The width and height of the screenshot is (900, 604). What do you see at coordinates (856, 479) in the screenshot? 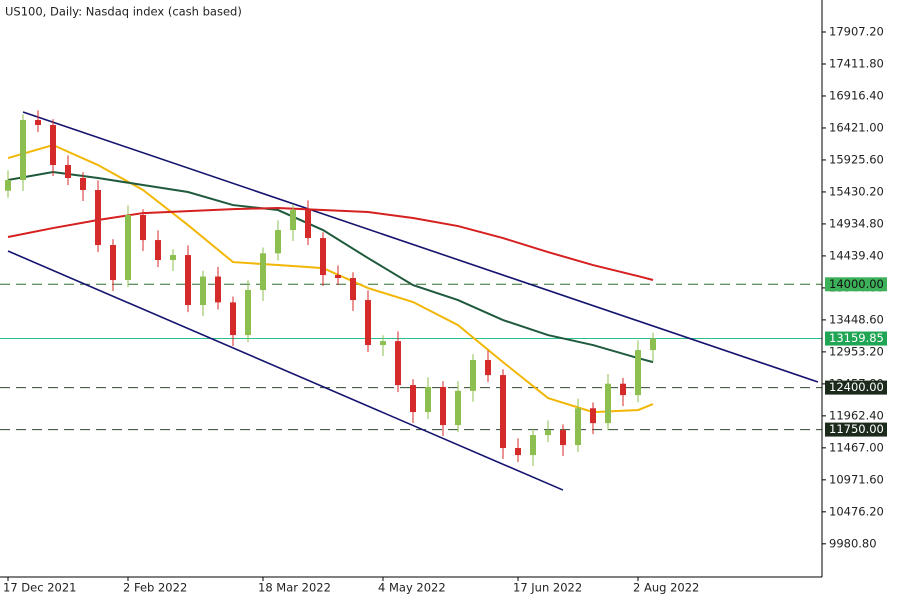
I see `y-tick-label: 10971.60` at bounding box center [856, 479].